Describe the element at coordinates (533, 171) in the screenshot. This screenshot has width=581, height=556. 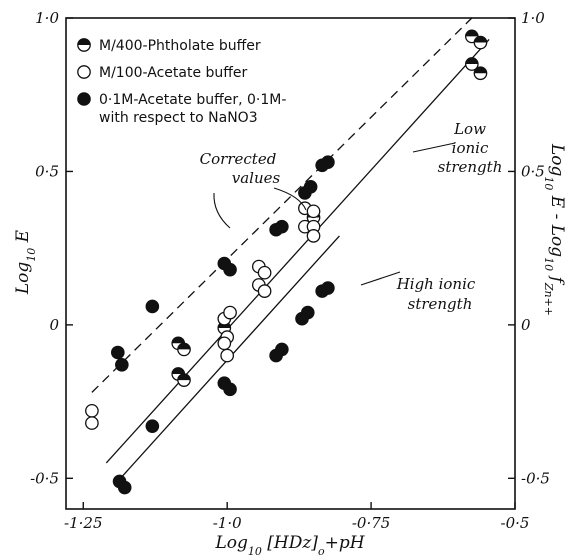
I see `y-tick-label-right: 0·5` at that location.